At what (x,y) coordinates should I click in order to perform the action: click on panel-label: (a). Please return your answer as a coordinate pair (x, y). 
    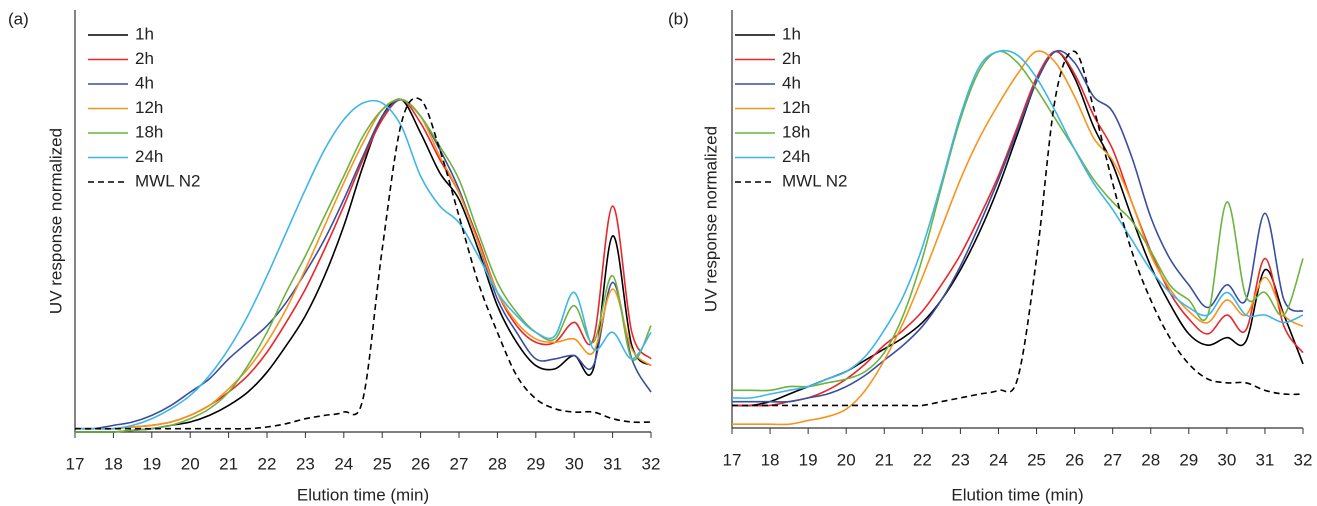
    Looking at the image, I should click on (18, 18).